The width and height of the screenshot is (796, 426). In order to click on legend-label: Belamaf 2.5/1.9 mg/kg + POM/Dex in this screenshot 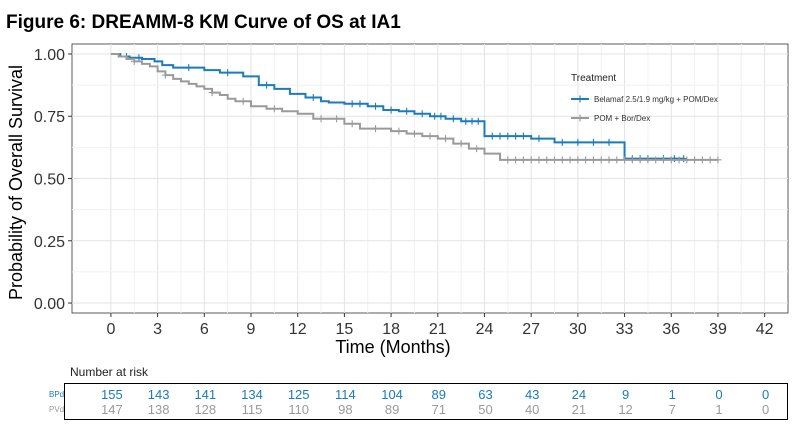, I will do `click(656, 99)`.